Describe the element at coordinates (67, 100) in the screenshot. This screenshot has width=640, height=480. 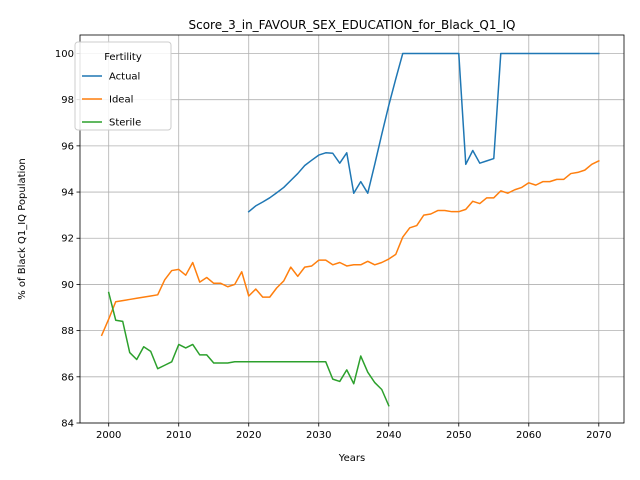
I see `y-tick-label: 98` at that location.